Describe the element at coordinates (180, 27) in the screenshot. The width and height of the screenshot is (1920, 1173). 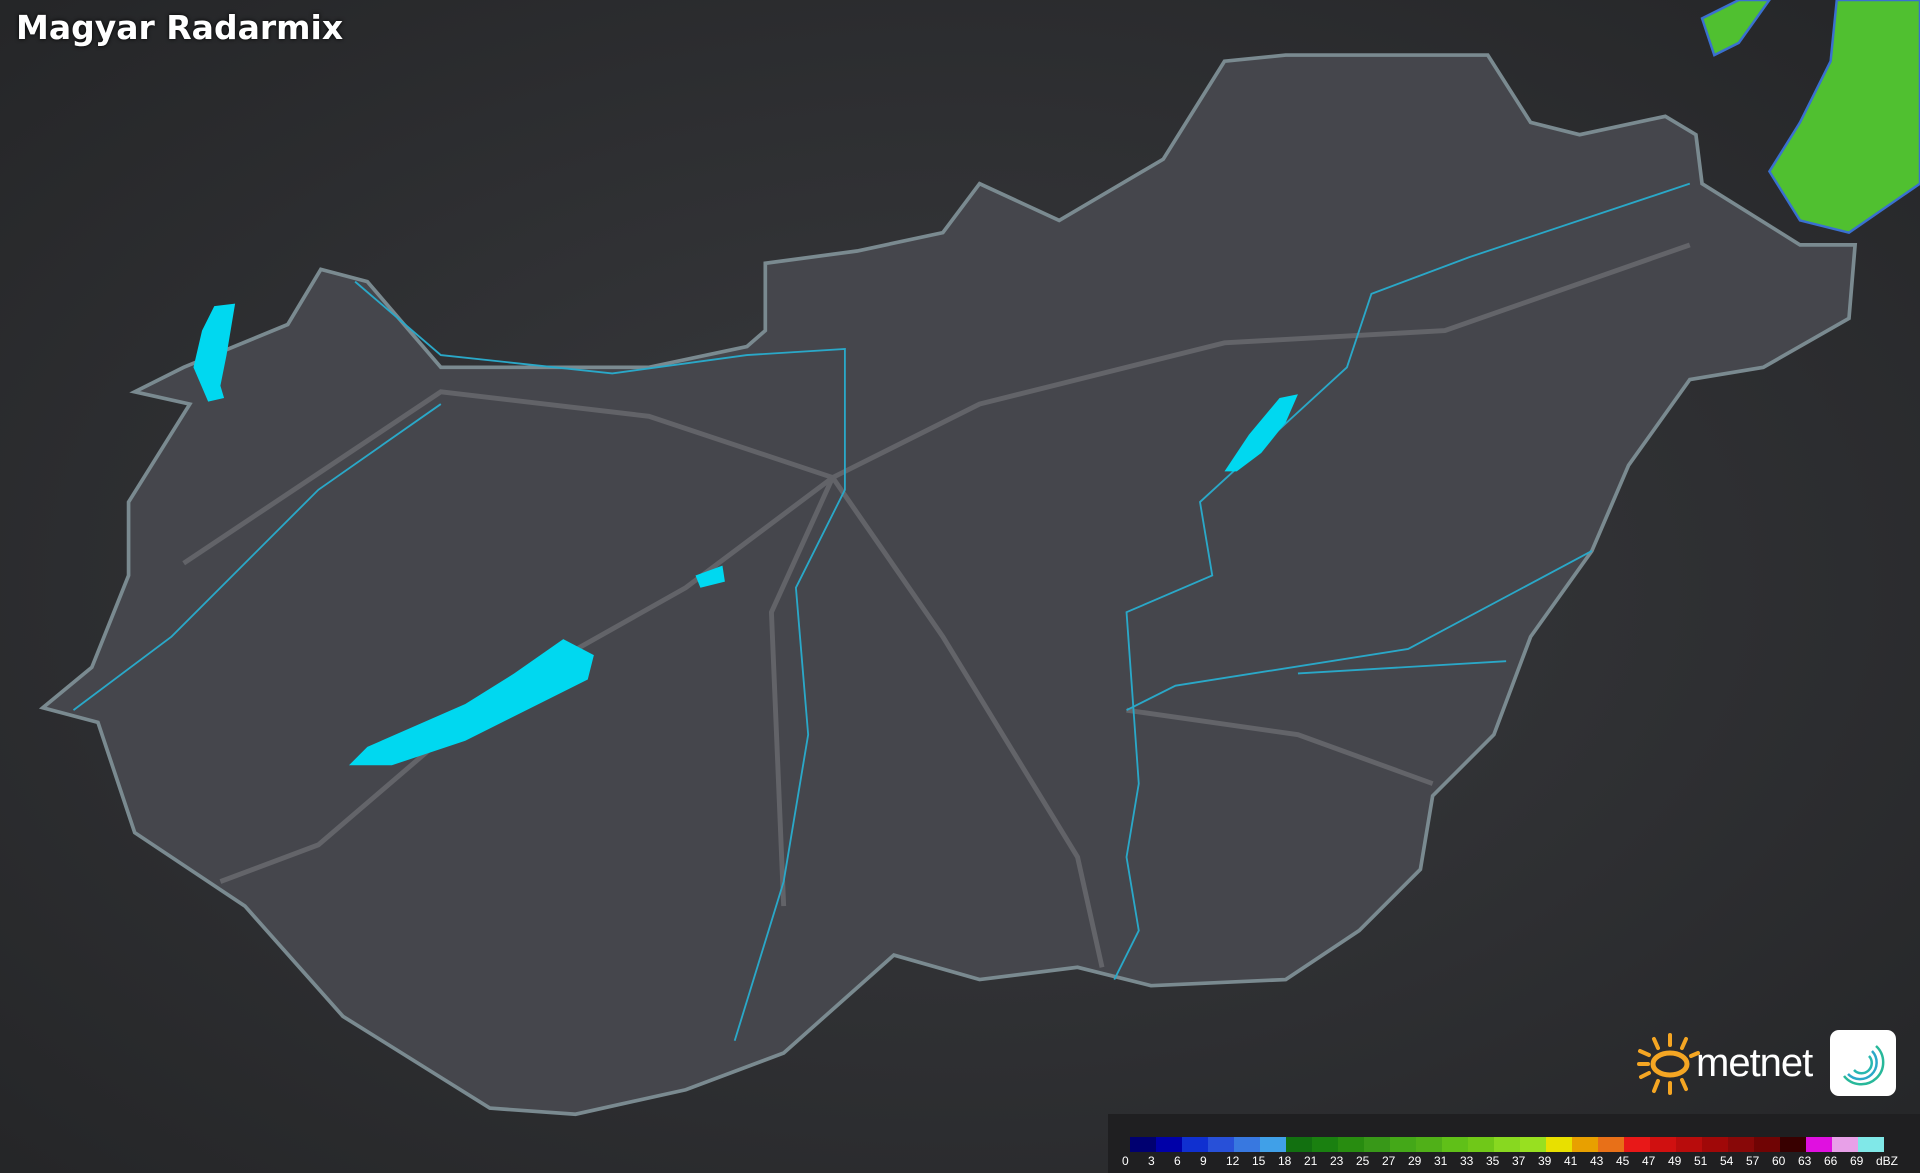
I see `map-title: Magyar Radarmix` at that location.